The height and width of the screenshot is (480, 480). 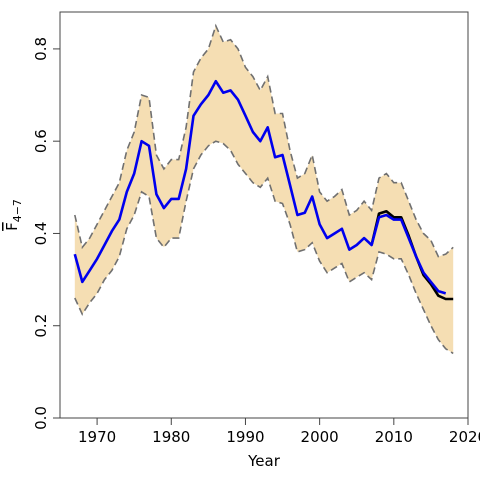 What do you see at coordinates (394, 437) in the screenshot?
I see `x-tick-label: 2010` at bounding box center [394, 437].